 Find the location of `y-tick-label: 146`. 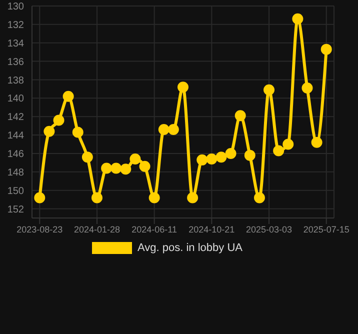

y-tick-label: 146 is located at coordinates (15, 154).